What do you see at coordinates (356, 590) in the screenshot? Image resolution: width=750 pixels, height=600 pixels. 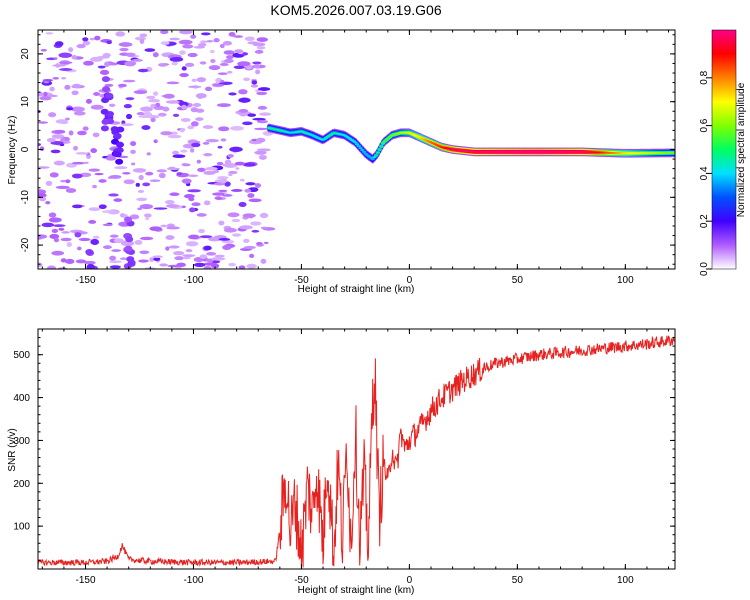 I see `snr-x-label: Height of straight line (km)` at bounding box center [356, 590].